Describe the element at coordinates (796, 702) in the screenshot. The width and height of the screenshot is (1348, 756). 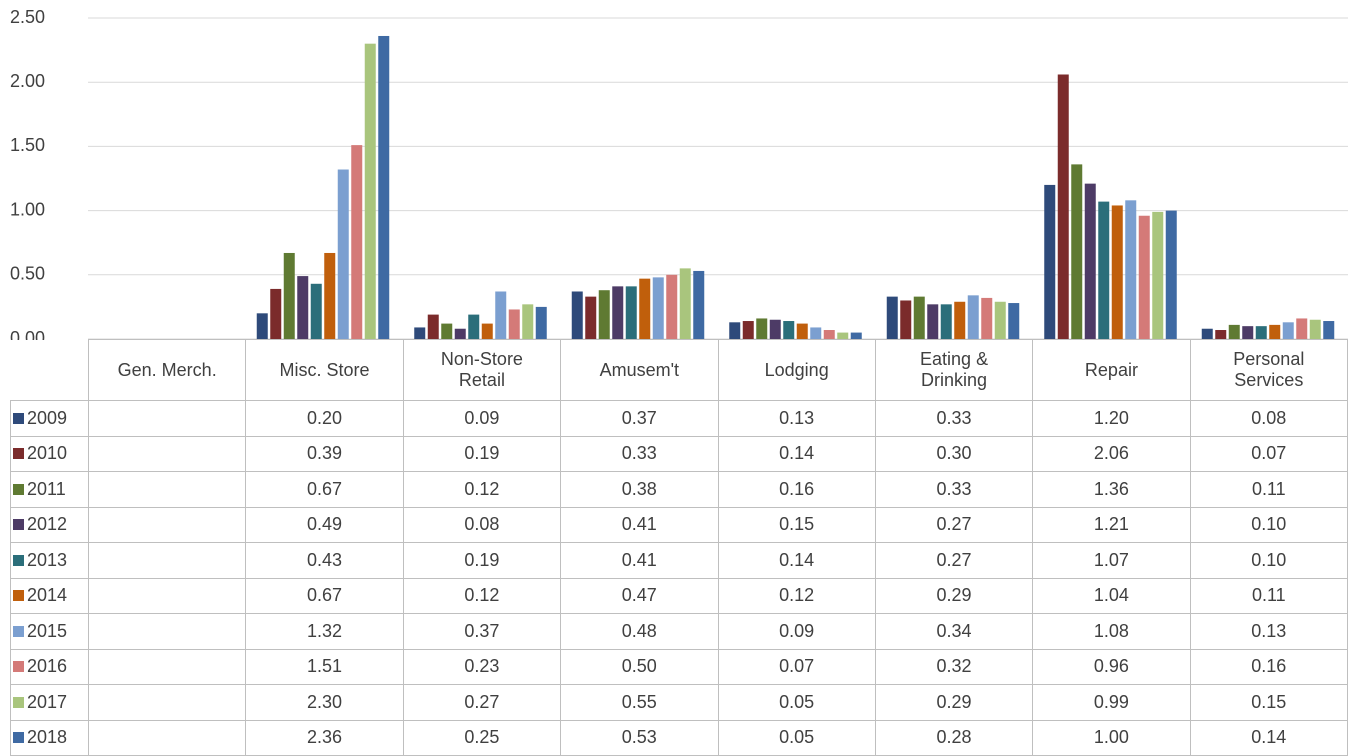
I see `value-cell: 0.05` at that location.